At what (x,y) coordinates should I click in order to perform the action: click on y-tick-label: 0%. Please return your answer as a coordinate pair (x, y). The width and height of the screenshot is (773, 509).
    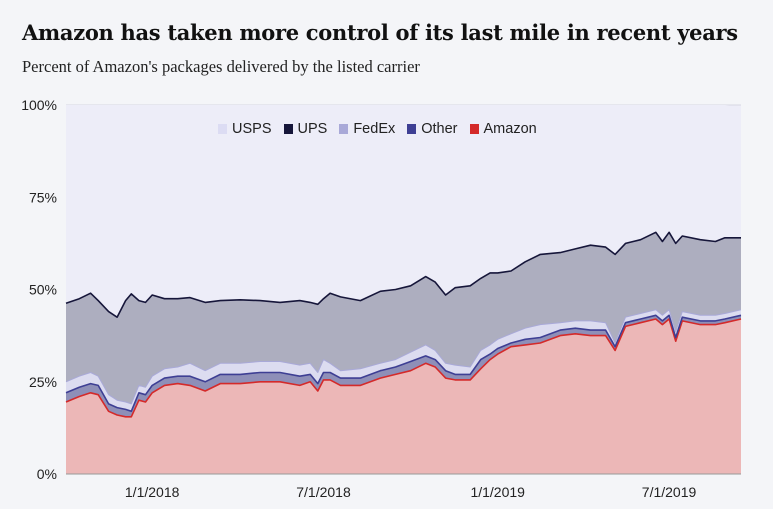
    Looking at the image, I should click on (47, 474).